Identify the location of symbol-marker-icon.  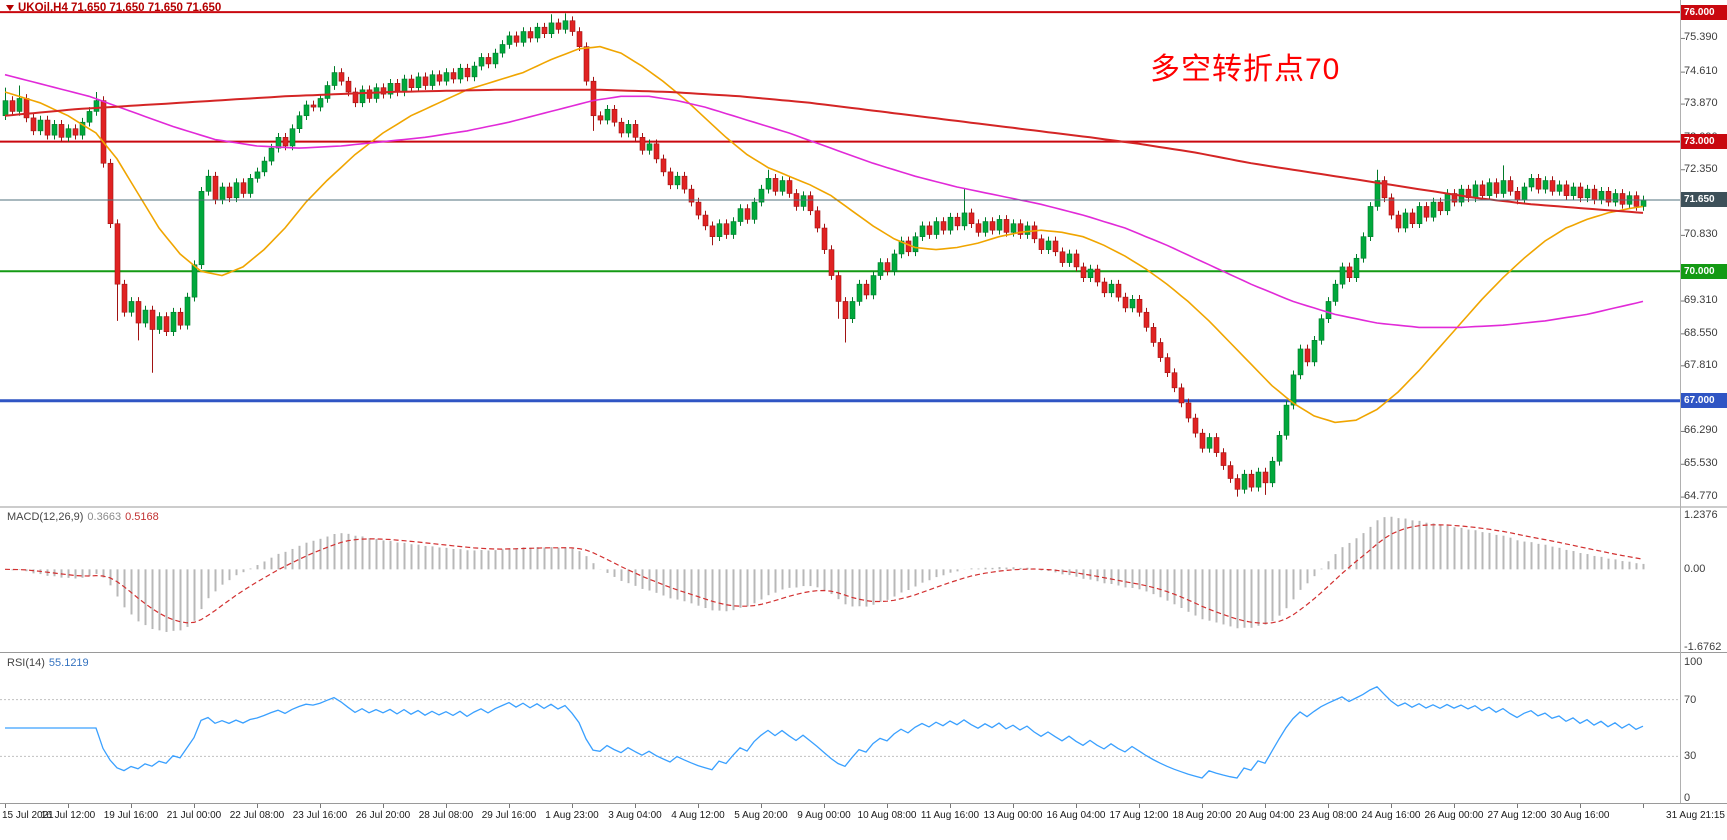
(10, 8).